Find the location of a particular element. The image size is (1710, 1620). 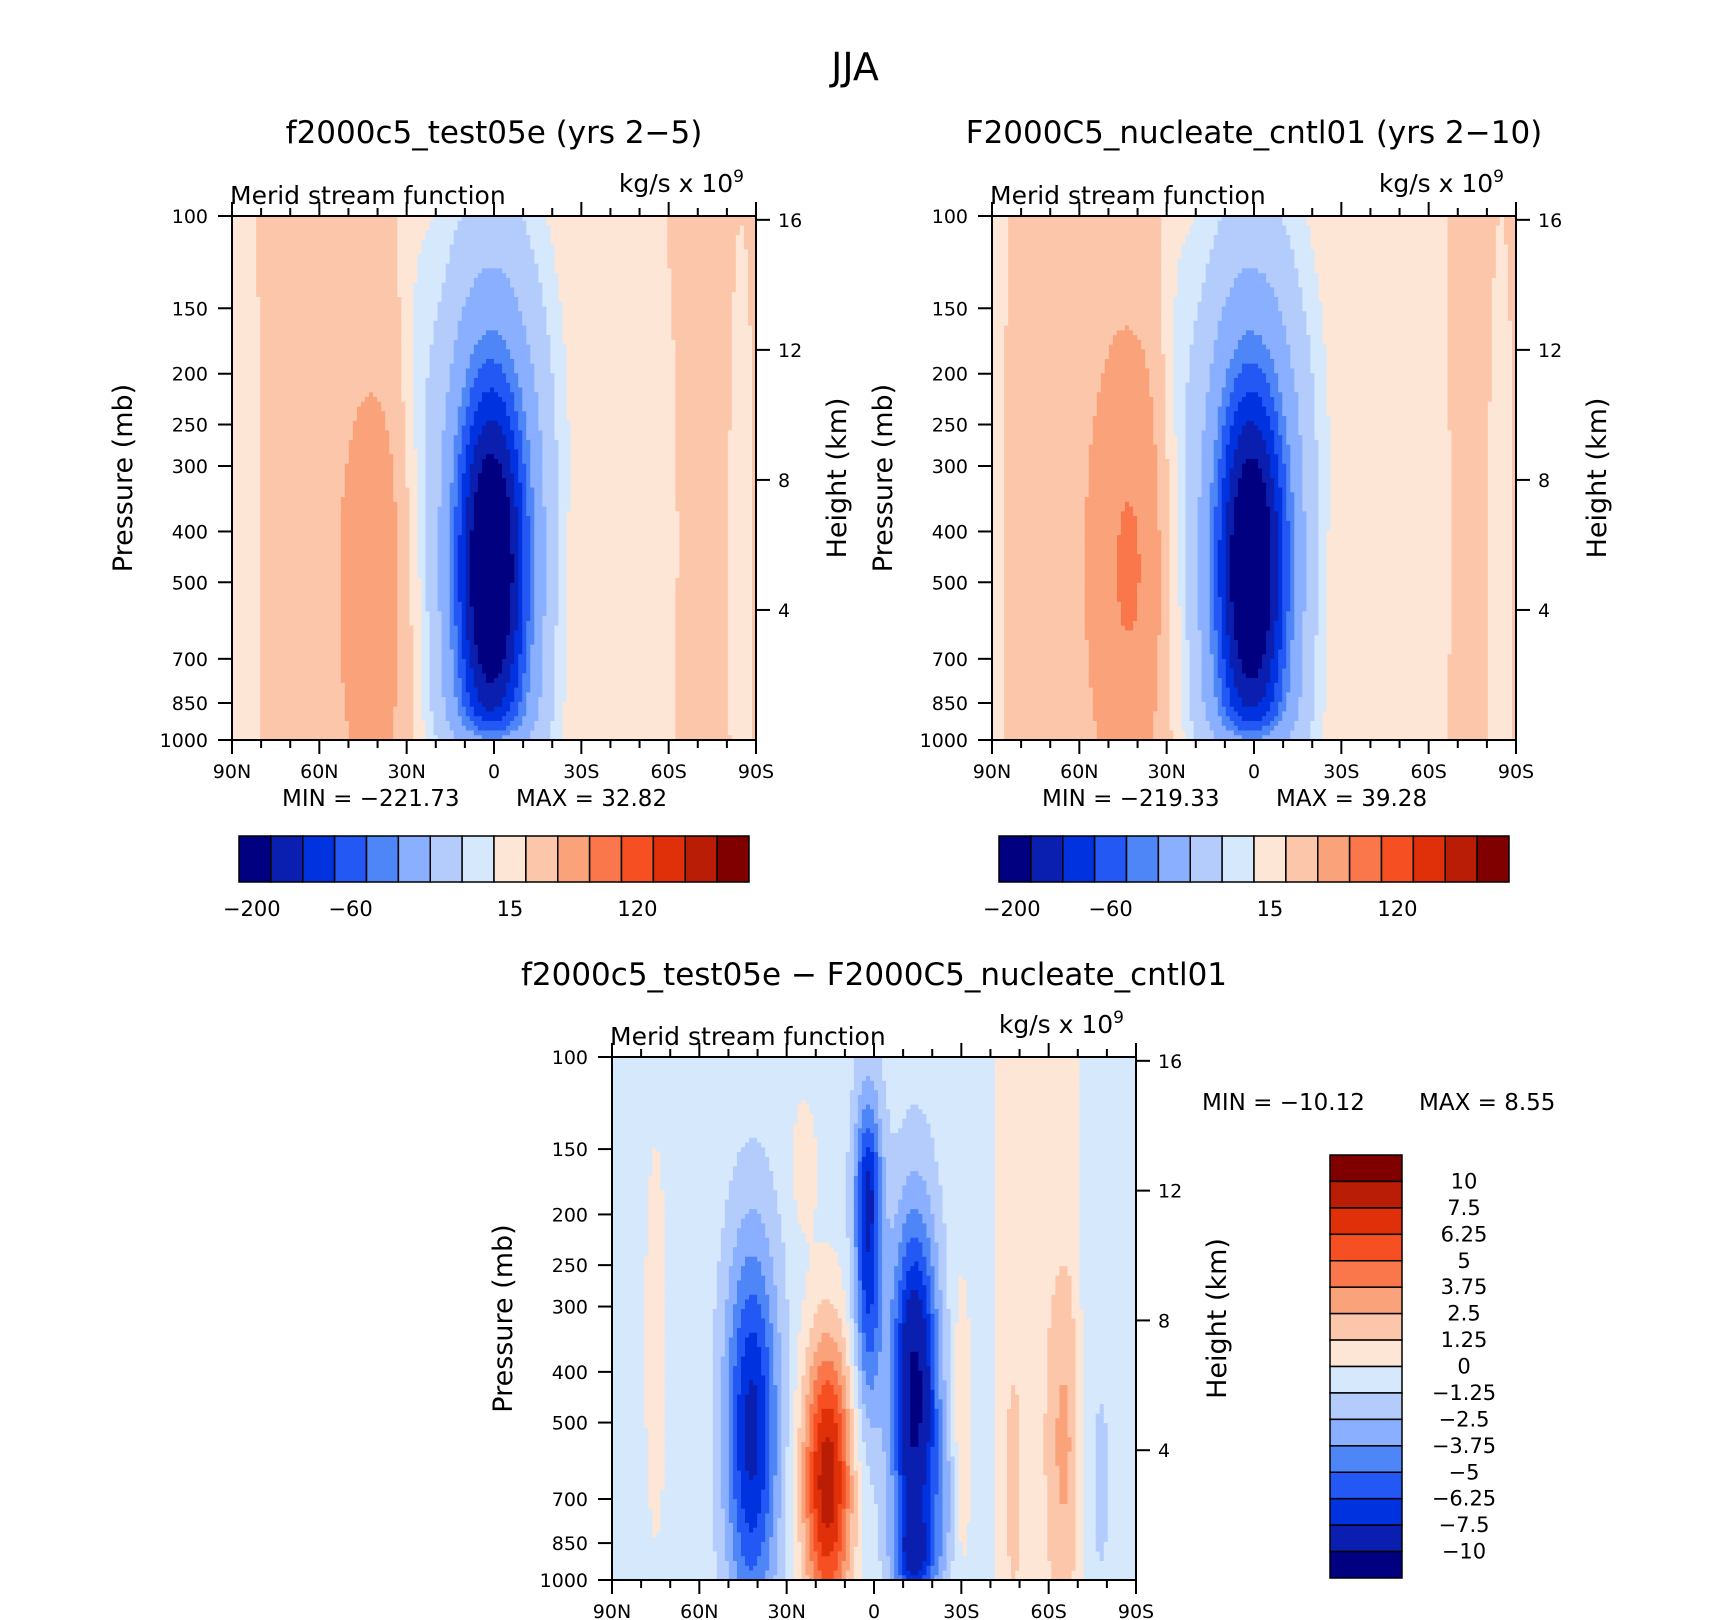

y-tick-label: 100 is located at coordinates (190, 217).